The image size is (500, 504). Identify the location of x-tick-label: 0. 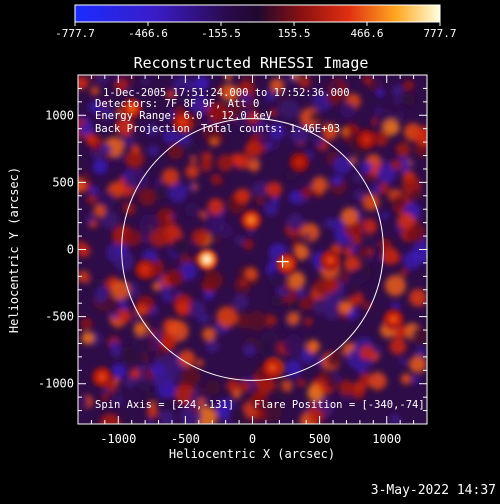
(252, 439).